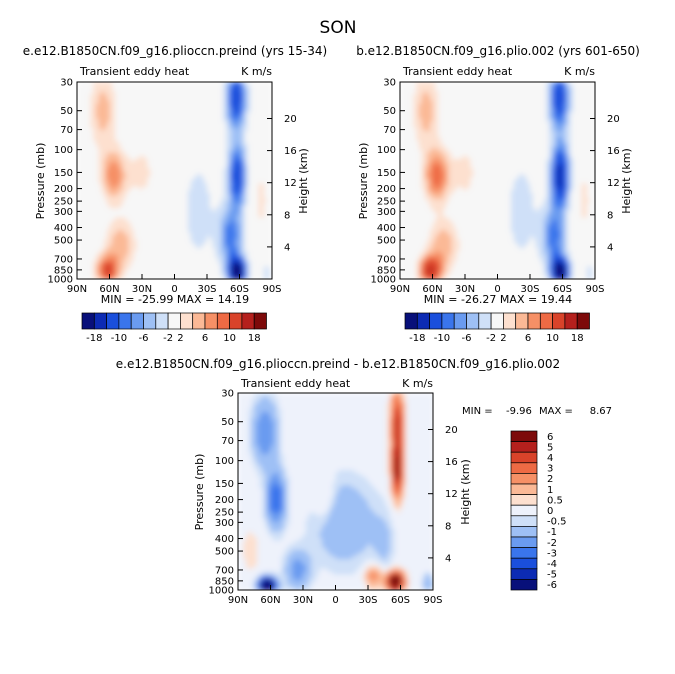 The width and height of the screenshot is (675, 674). I want to click on colorbar-label: -2, so click(168, 338).